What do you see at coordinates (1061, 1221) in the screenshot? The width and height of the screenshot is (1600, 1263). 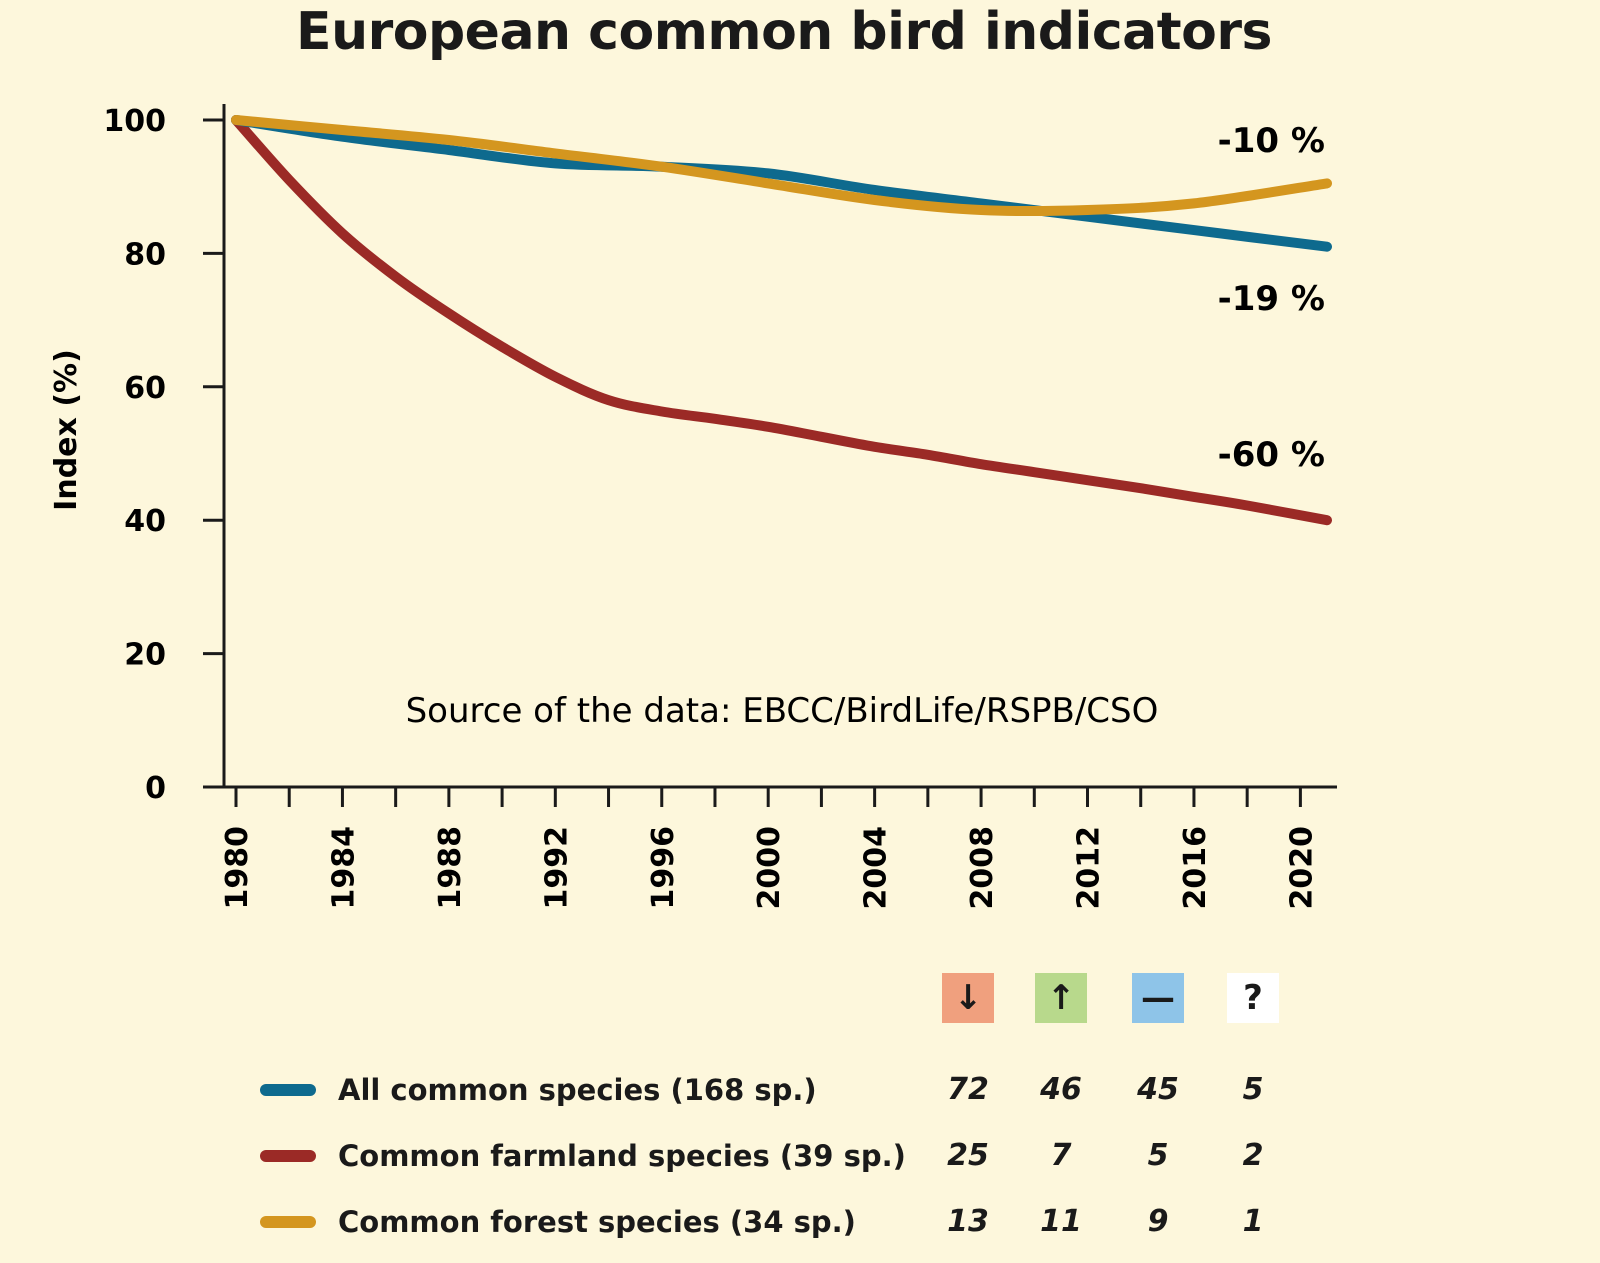 I see `count-forest-increase: 11` at bounding box center [1061, 1221].